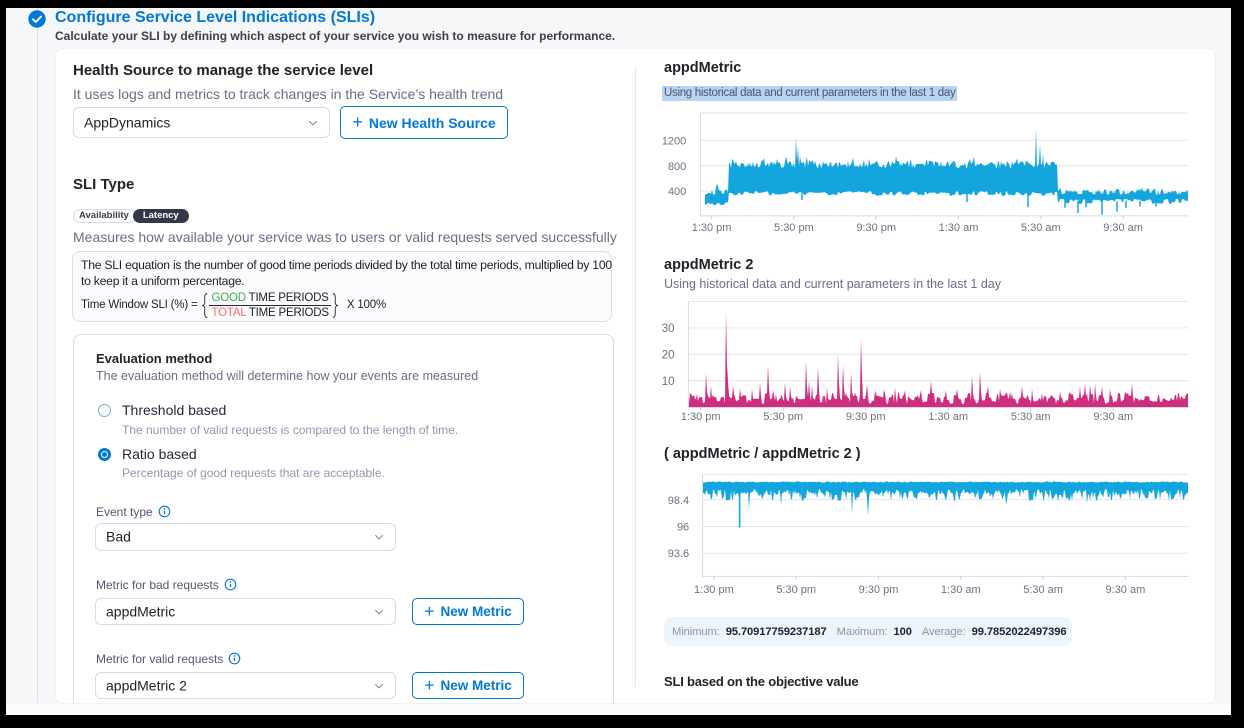 This screenshot has width=1244, height=728. Describe the element at coordinates (668, 382) in the screenshot. I see `svg-text: 10` at that location.